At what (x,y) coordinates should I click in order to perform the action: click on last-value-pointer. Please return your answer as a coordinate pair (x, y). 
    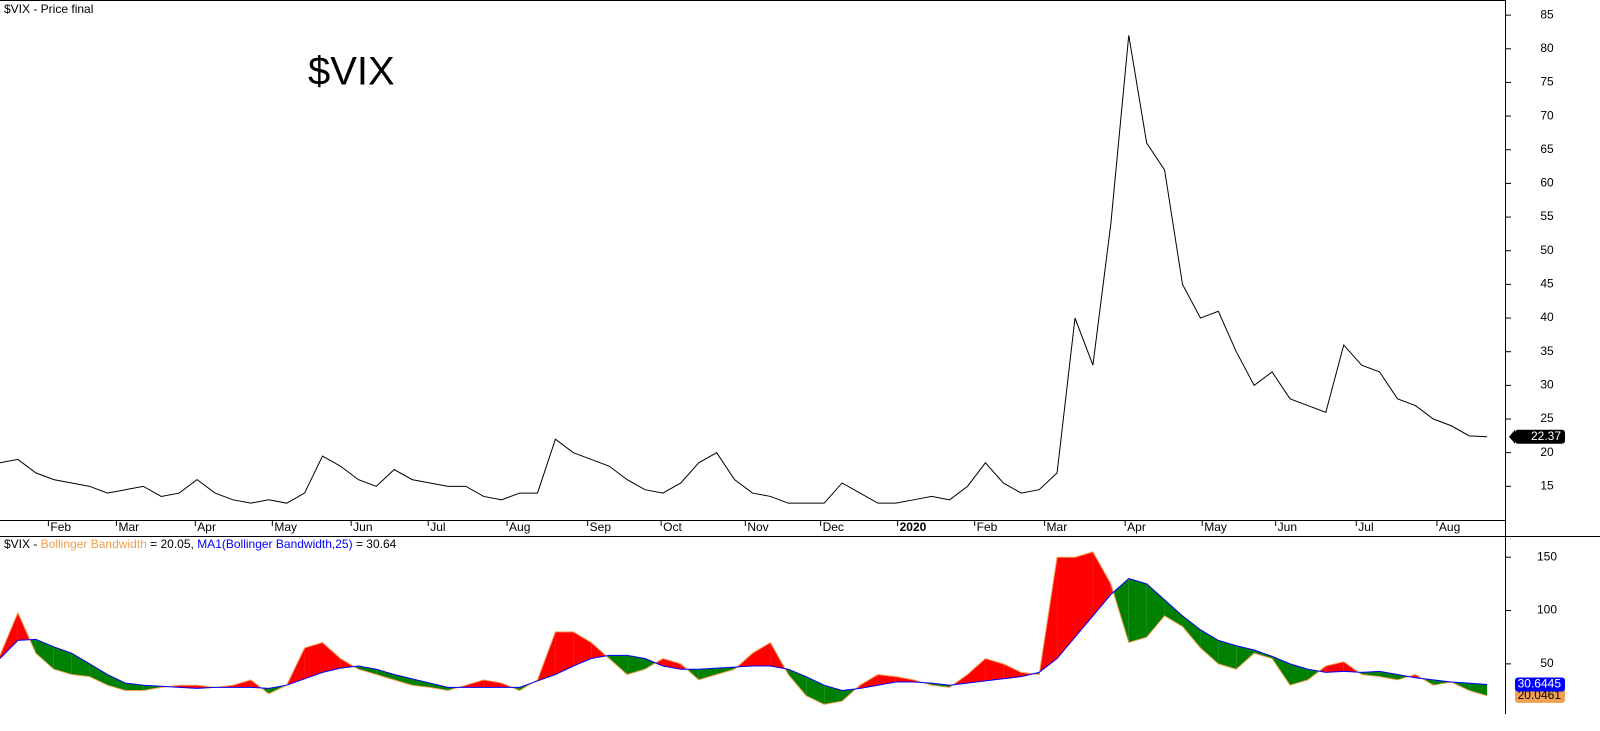
    Looking at the image, I should click on (1512, 436).